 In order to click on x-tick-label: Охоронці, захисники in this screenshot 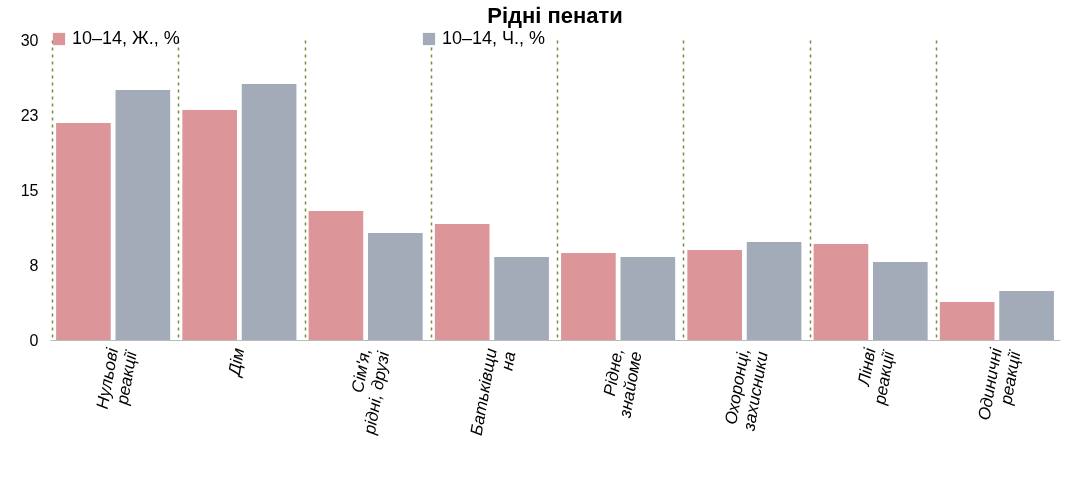, I will do `click(747, 390)`.